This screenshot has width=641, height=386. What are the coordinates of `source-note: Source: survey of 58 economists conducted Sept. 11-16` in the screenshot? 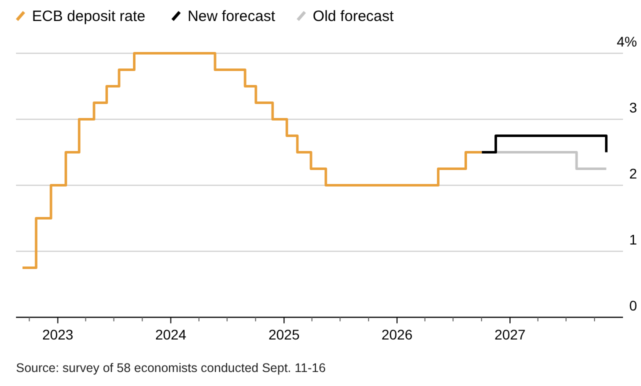 It's located at (171, 368).